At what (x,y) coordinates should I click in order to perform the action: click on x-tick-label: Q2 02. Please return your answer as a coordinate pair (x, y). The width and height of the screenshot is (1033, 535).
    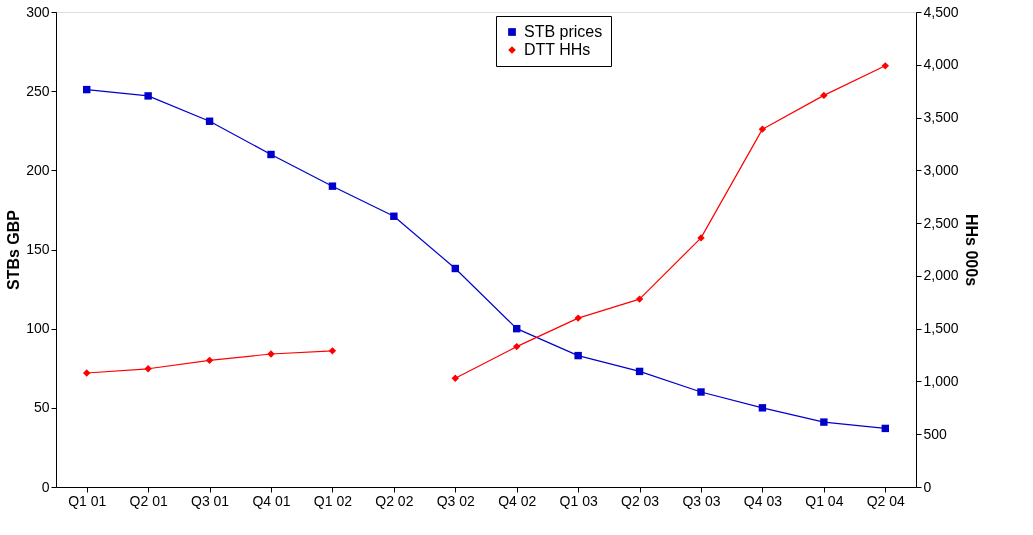
    Looking at the image, I should click on (394, 500).